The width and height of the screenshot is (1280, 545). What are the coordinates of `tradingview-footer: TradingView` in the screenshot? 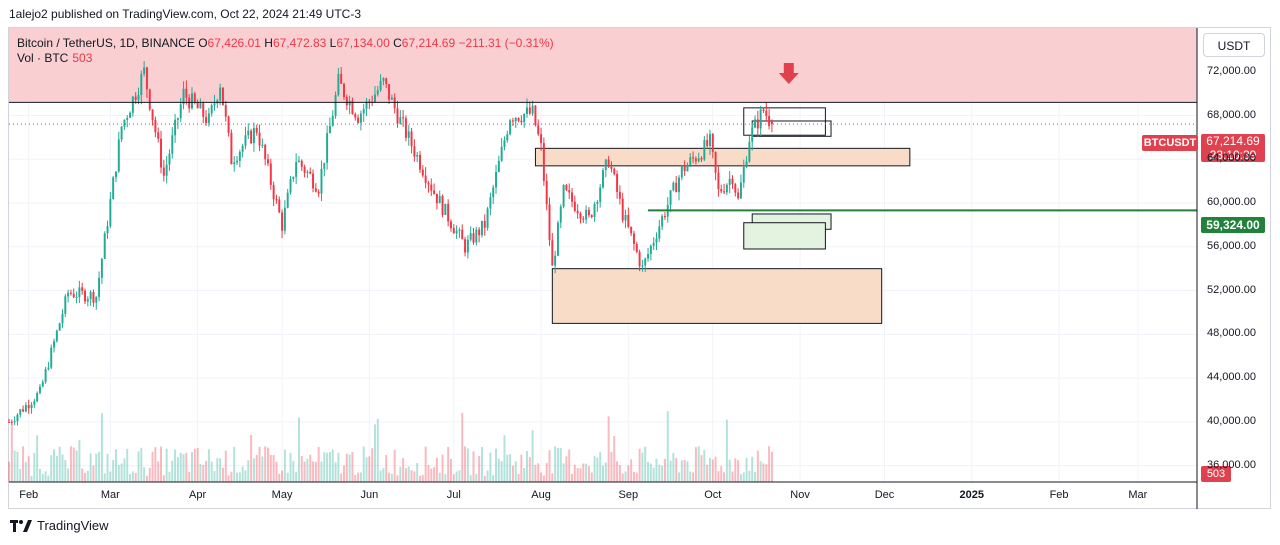 It's located at (59, 525).